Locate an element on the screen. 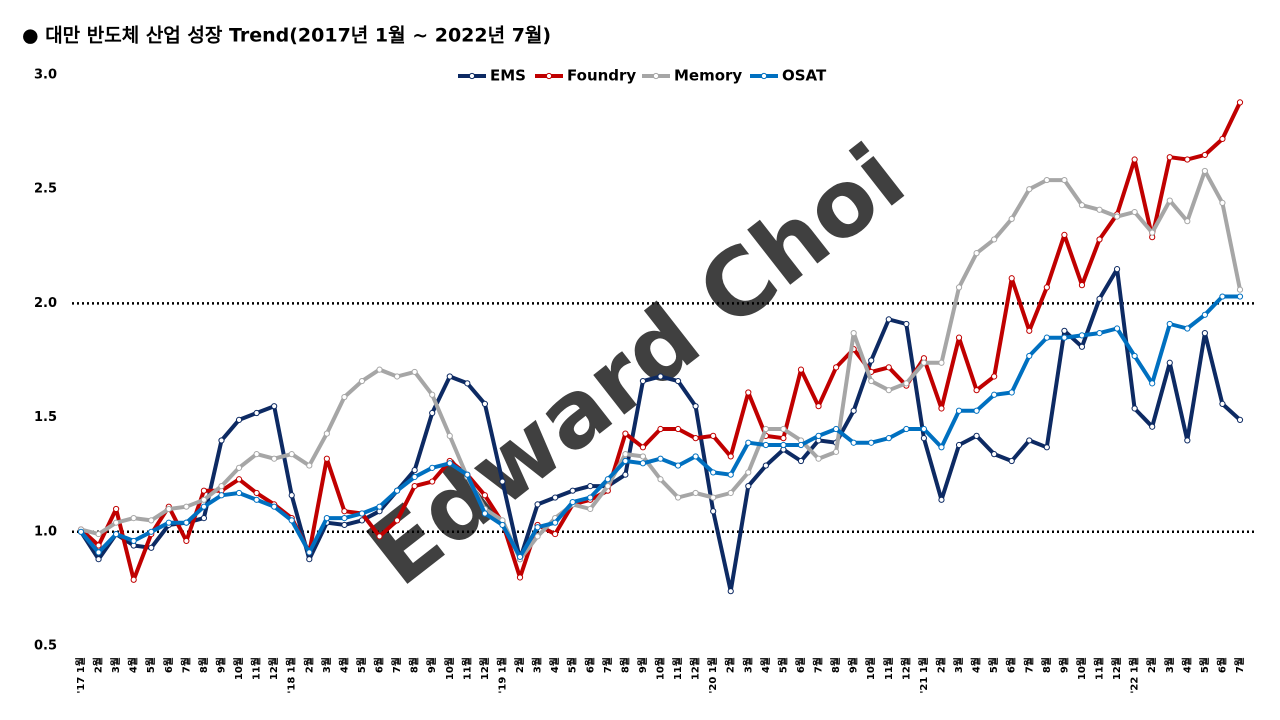 This screenshot has height=720, width=1280. legend-label: Foundry is located at coordinates (601, 76).